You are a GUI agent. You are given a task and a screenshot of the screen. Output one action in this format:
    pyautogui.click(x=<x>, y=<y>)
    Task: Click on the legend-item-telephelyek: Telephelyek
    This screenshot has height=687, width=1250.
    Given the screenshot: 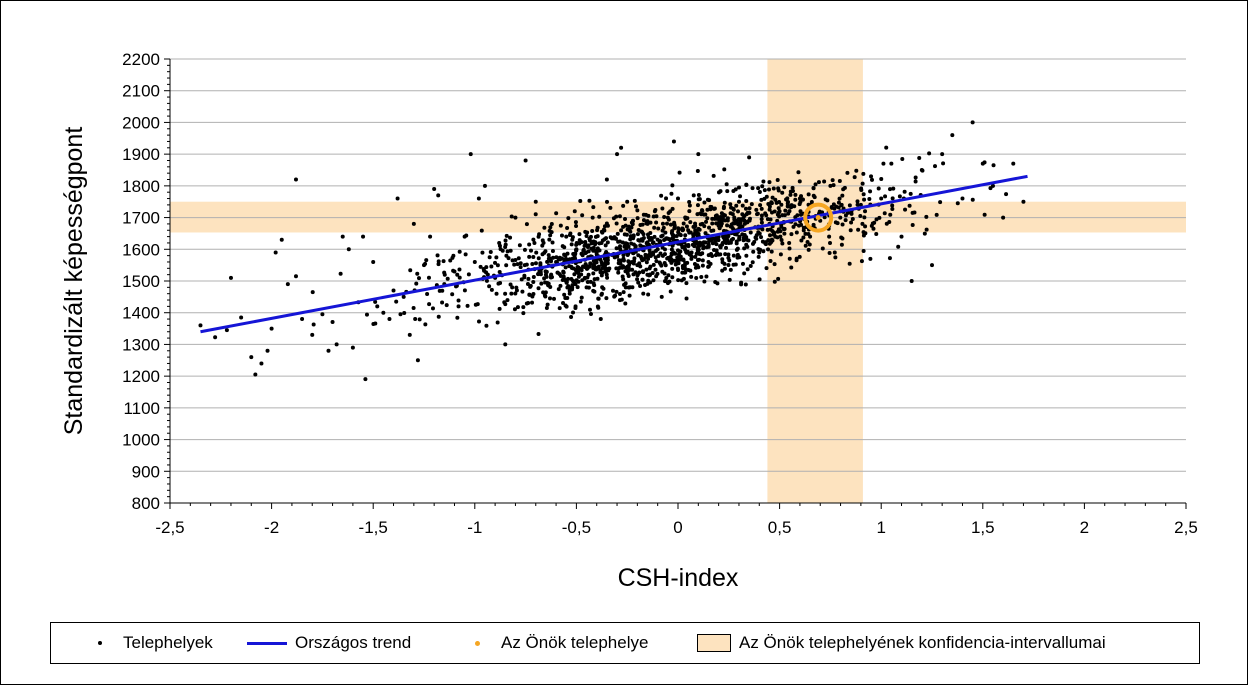 What is the action you would take?
    pyautogui.click(x=149, y=643)
    